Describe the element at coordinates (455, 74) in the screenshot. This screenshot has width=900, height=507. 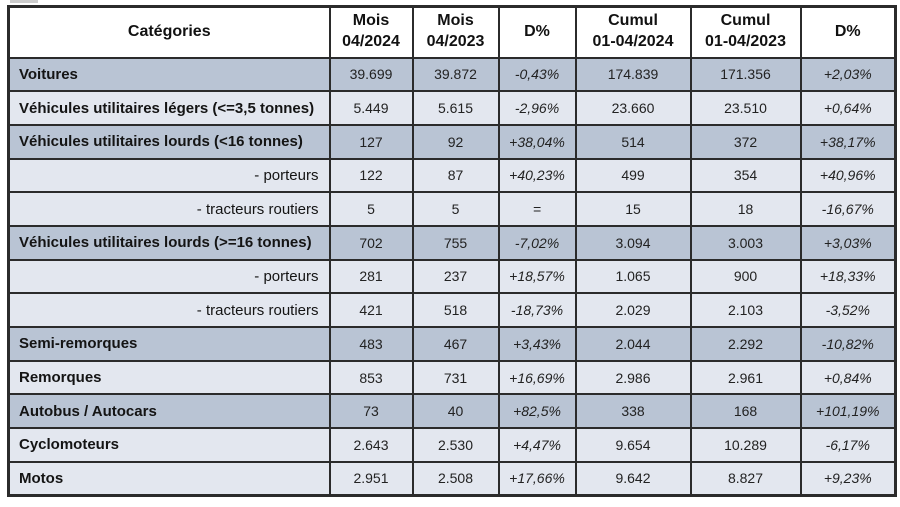
I see `value-cell: 39.872` at that location.